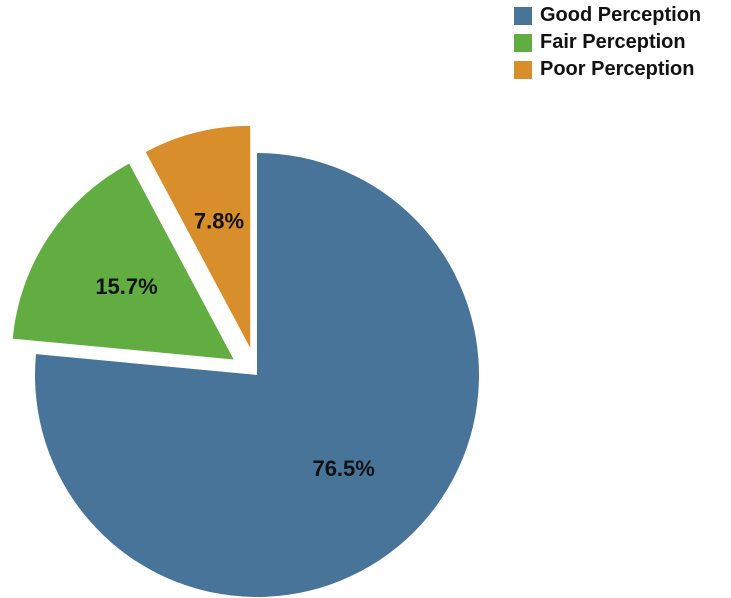 Image resolution: width=731 pixels, height=598 pixels. I want to click on legend-item-fair-perception: Fair Perception, so click(607, 42).